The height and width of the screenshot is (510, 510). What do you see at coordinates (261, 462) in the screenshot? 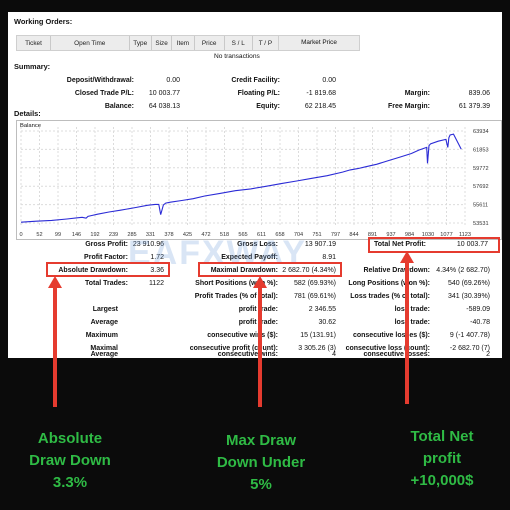
I see `caption-max-drawdown: Max Draw Down Under 5%` at bounding box center [261, 462].